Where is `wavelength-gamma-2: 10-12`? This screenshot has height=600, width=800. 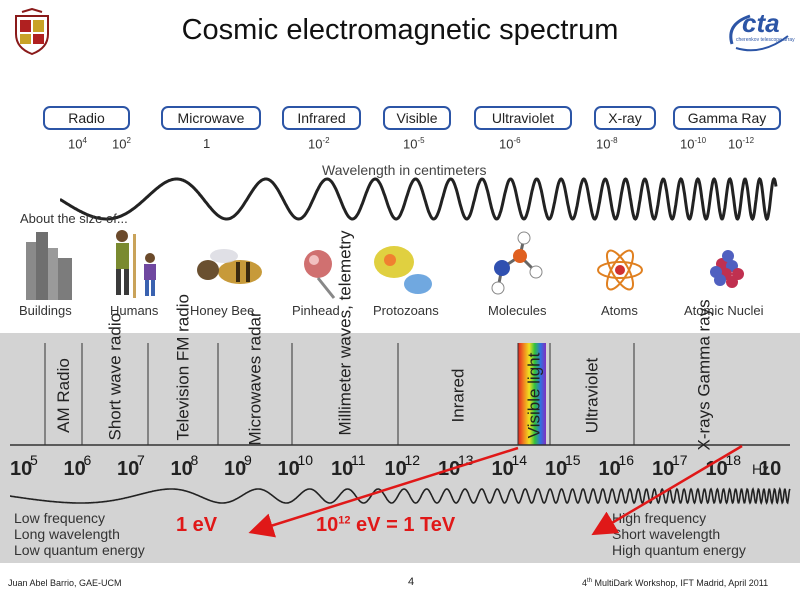
wavelength-gamma-2: 10-12 is located at coordinates (741, 144).